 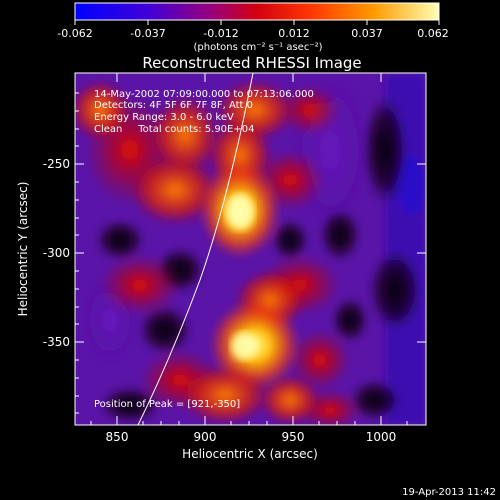 What do you see at coordinates (220, 33) in the screenshot?
I see `colorbar-tick-label: -0.012` at bounding box center [220, 33].